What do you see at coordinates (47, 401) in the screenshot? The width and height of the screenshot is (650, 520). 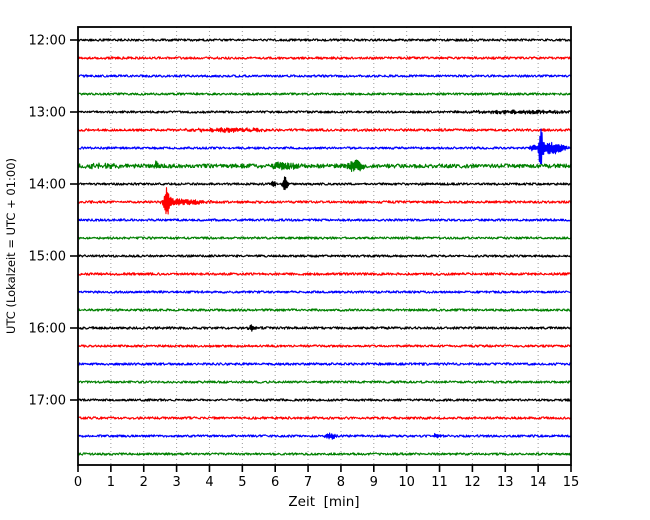 I see `y-tick-label: 17:00` at bounding box center [47, 401].